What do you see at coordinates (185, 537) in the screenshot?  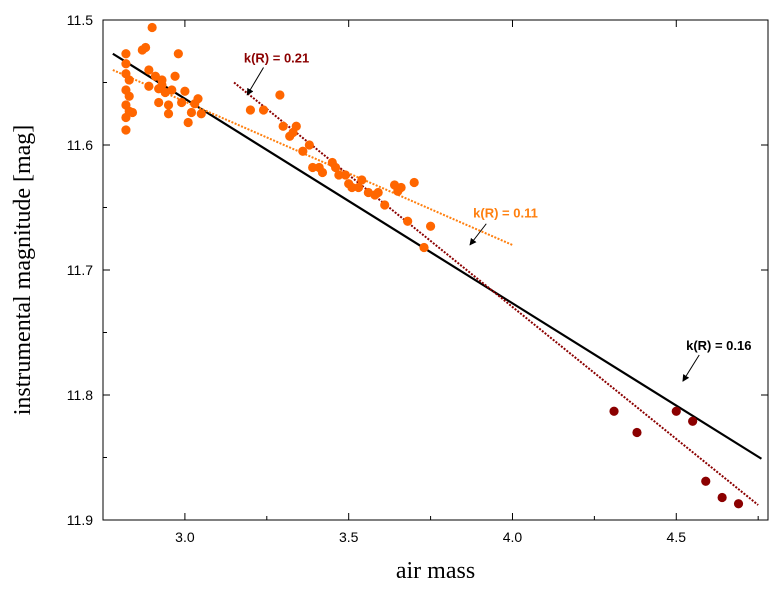 I see `x-tick-label: 3.0` at bounding box center [185, 537].